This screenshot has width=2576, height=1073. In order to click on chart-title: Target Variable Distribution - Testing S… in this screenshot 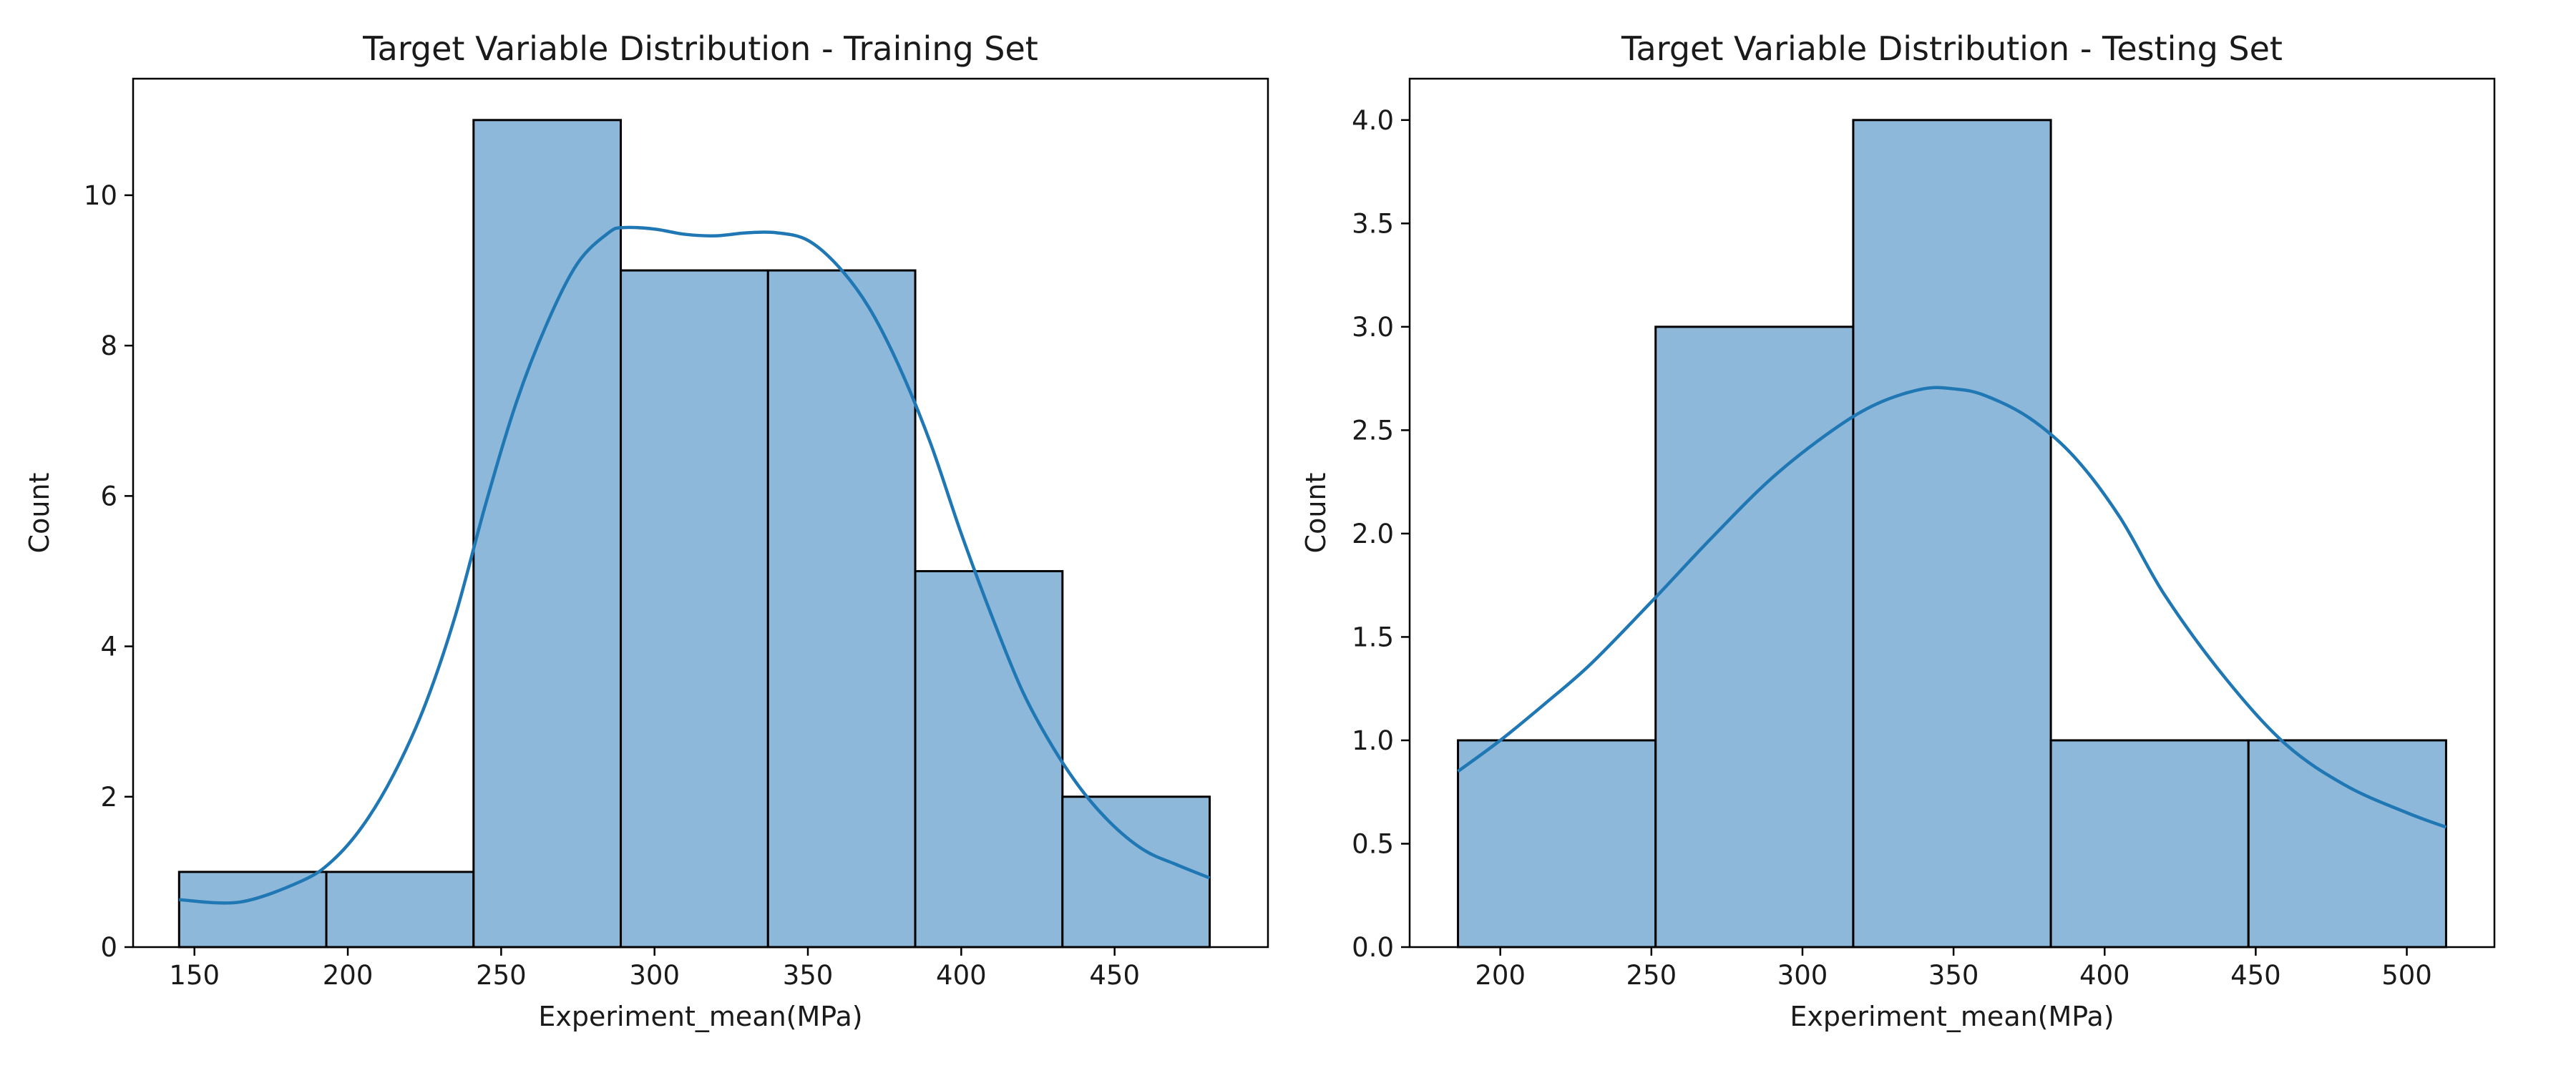, I will do `click(1952, 48)`.